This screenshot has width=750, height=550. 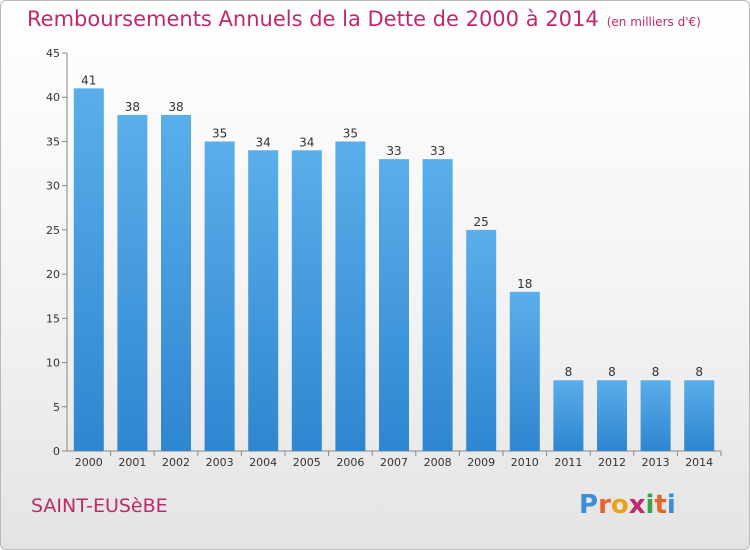 What do you see at coordinates (53, 97) in the screenshot?
I see `y-tick-label: 40` at bounding box center [53, 97].